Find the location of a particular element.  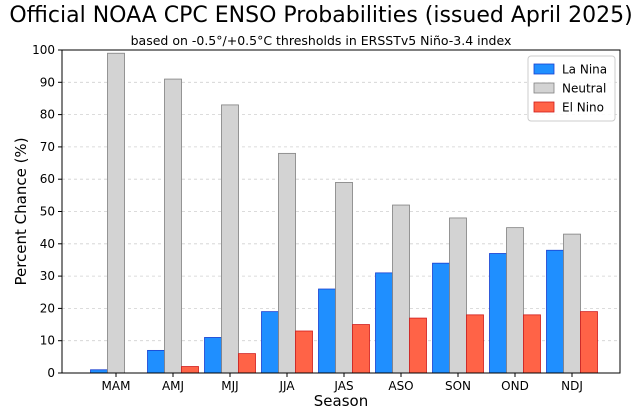

legend-label-neutral: Neutral is located at coordinates (584, 89).